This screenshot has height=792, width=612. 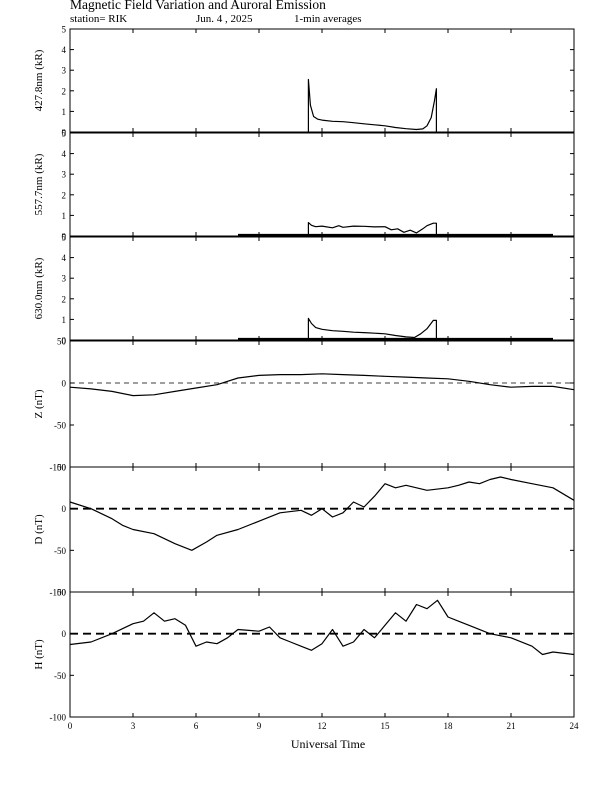 I want to click on date-label: Jun. 4 , 2025, so click(x=224, y=19).